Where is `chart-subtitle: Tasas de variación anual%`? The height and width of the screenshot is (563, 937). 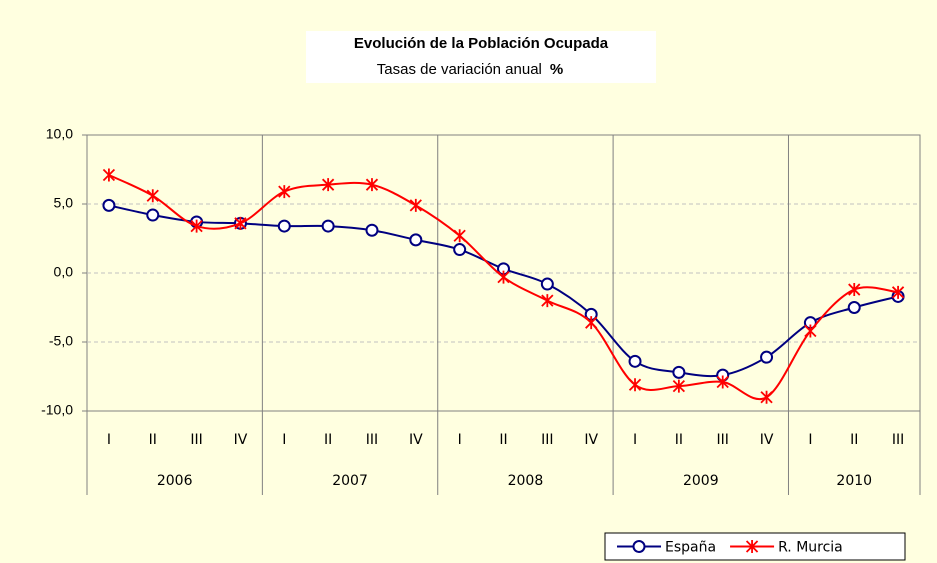 chart-subtitle: Tasas de variación anual% is located at coordinates (470, 69).